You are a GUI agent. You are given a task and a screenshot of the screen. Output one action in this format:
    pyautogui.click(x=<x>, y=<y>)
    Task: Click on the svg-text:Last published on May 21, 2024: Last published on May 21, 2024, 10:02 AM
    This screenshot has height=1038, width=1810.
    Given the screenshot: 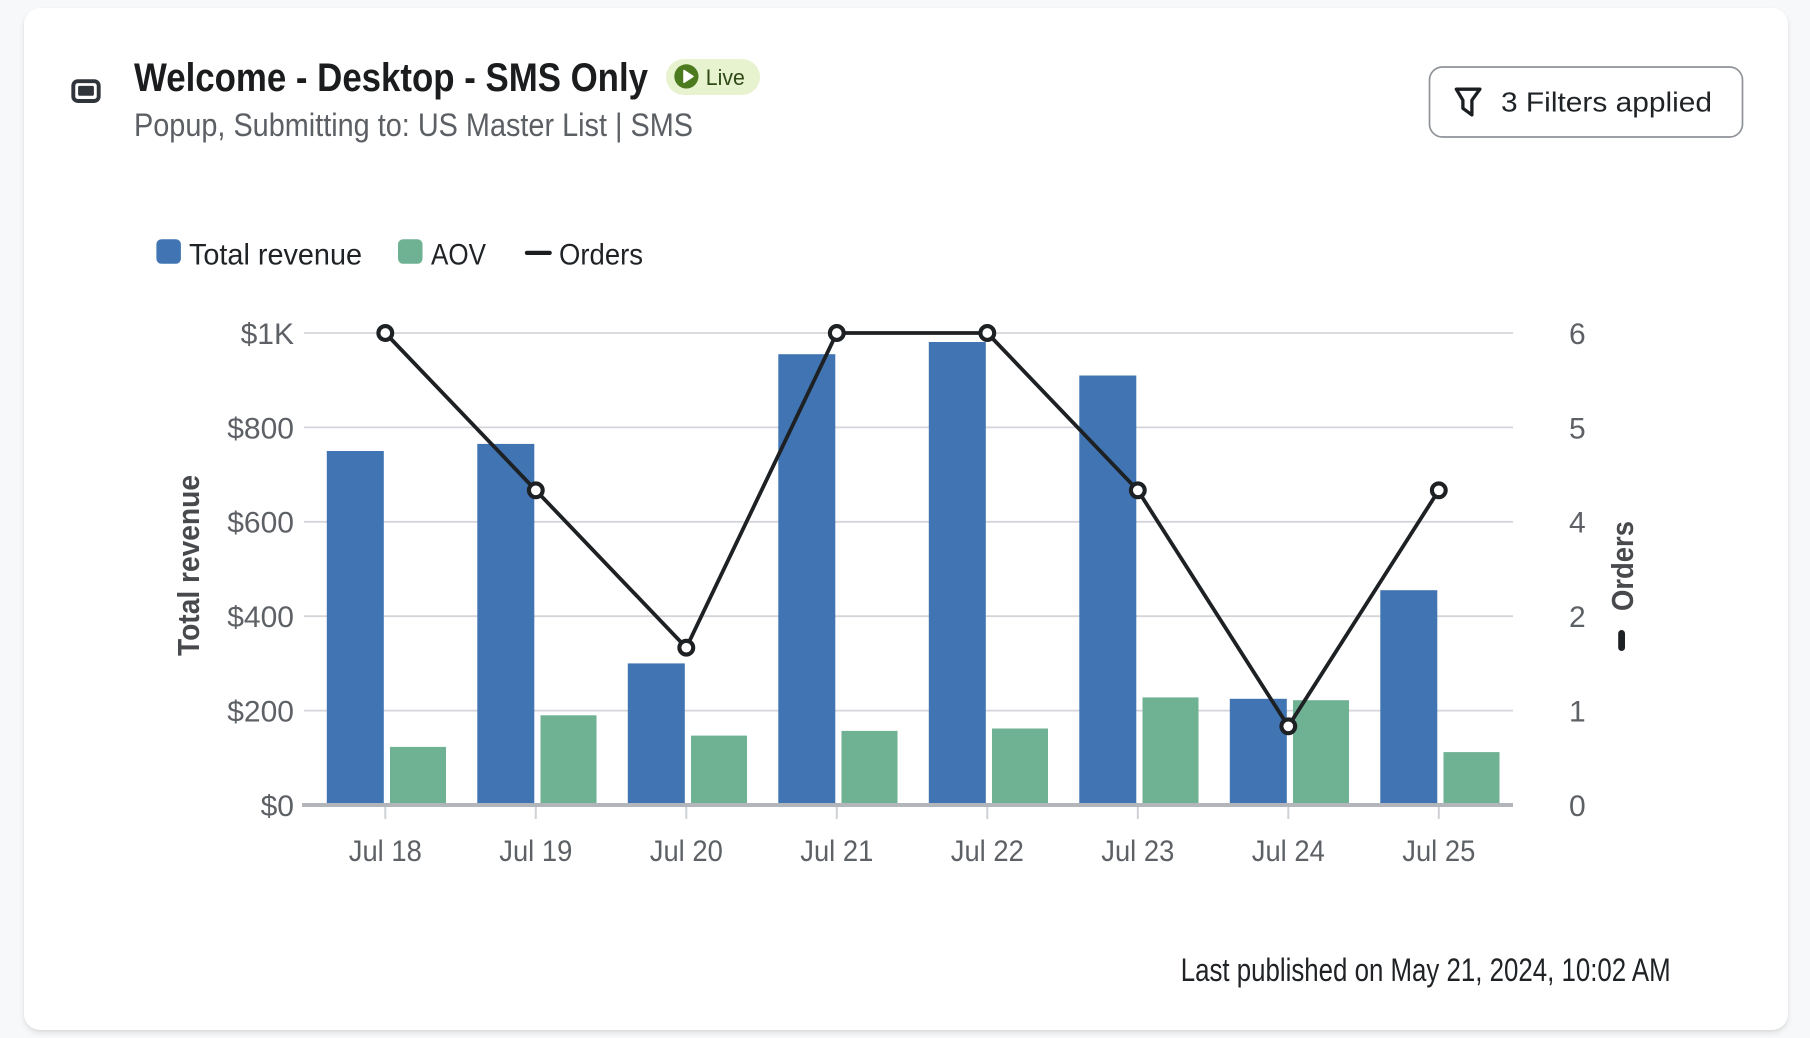 What is the action you would take?
    pyautogui.click(x=1426, y=970)
    